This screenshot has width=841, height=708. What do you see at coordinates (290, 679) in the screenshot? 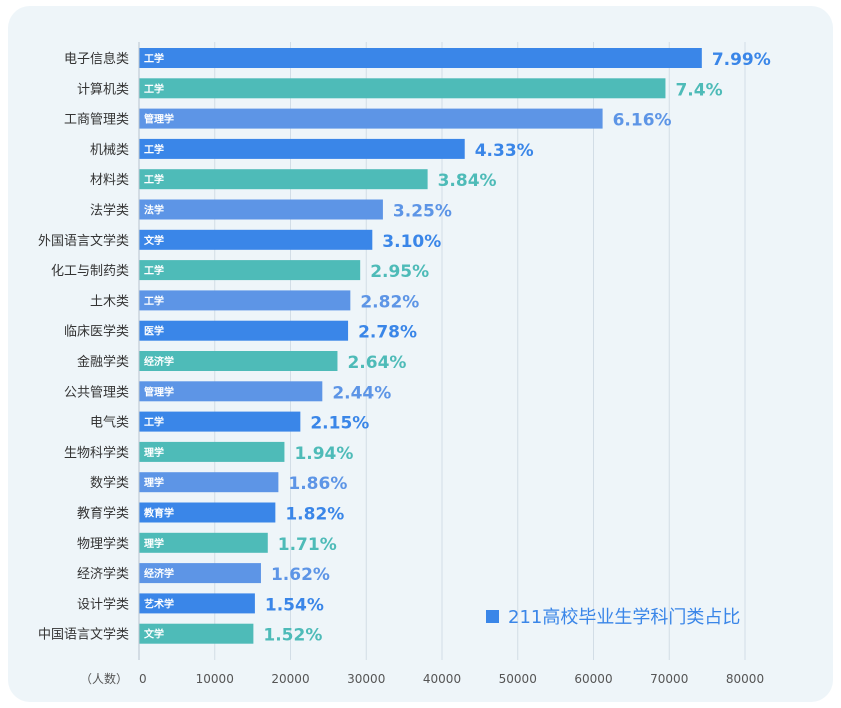
I see `x-tick-label: 20000` at bounding box center [290, 679].